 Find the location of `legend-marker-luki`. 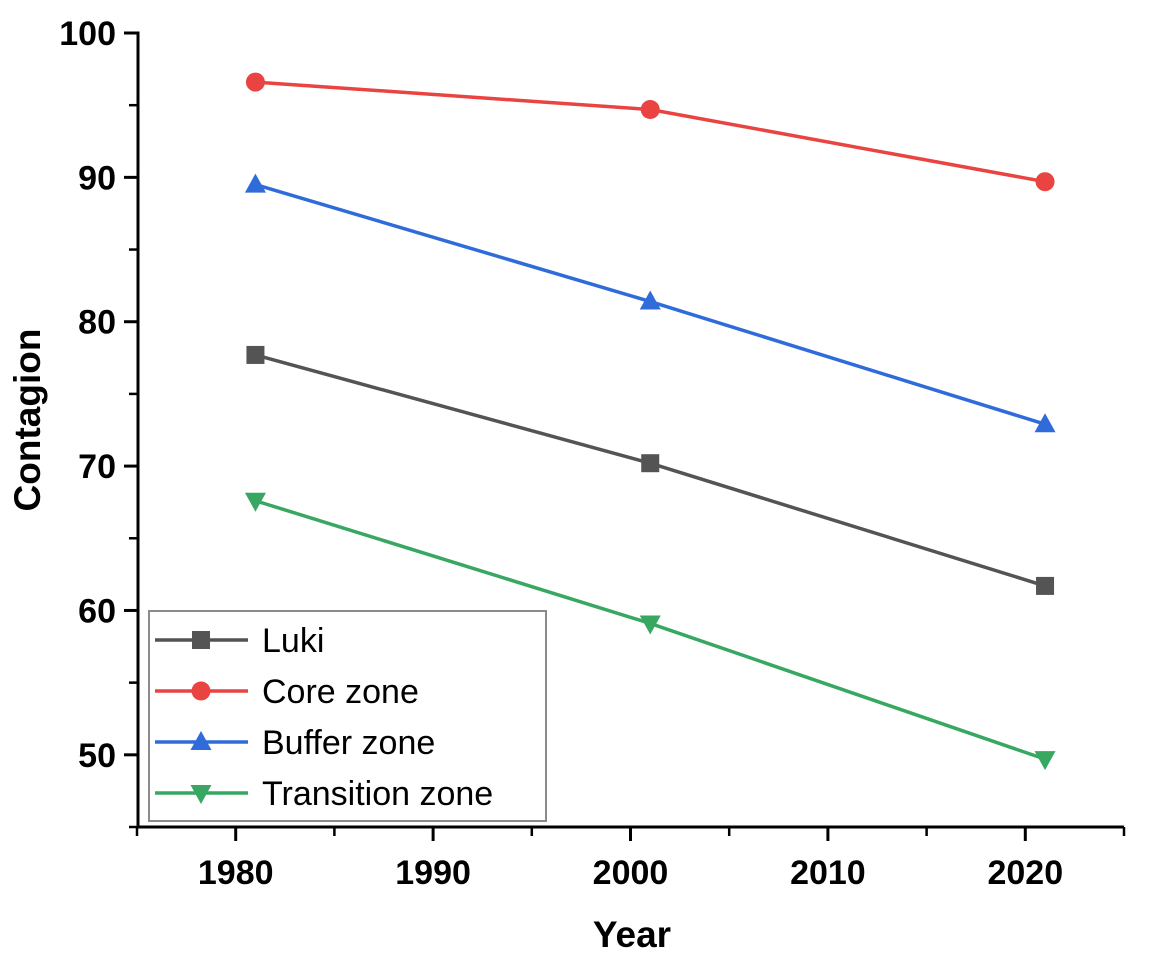

legend-marker-luki is located at coordinates (201, 640).